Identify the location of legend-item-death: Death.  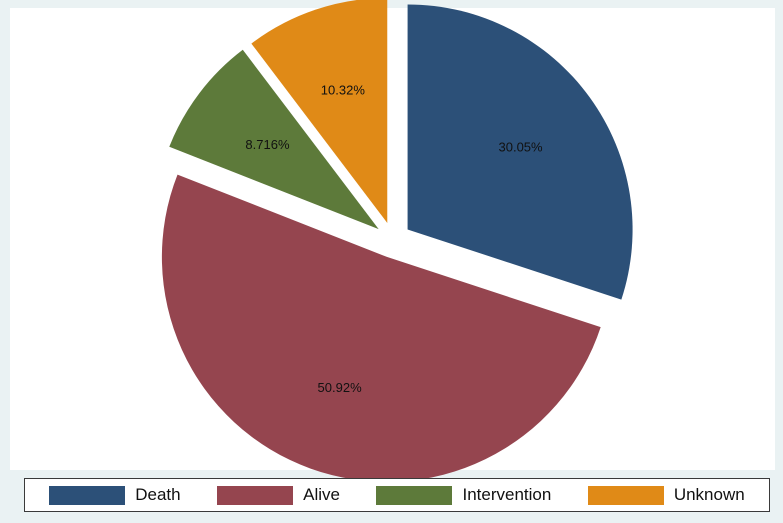
(115, 495).